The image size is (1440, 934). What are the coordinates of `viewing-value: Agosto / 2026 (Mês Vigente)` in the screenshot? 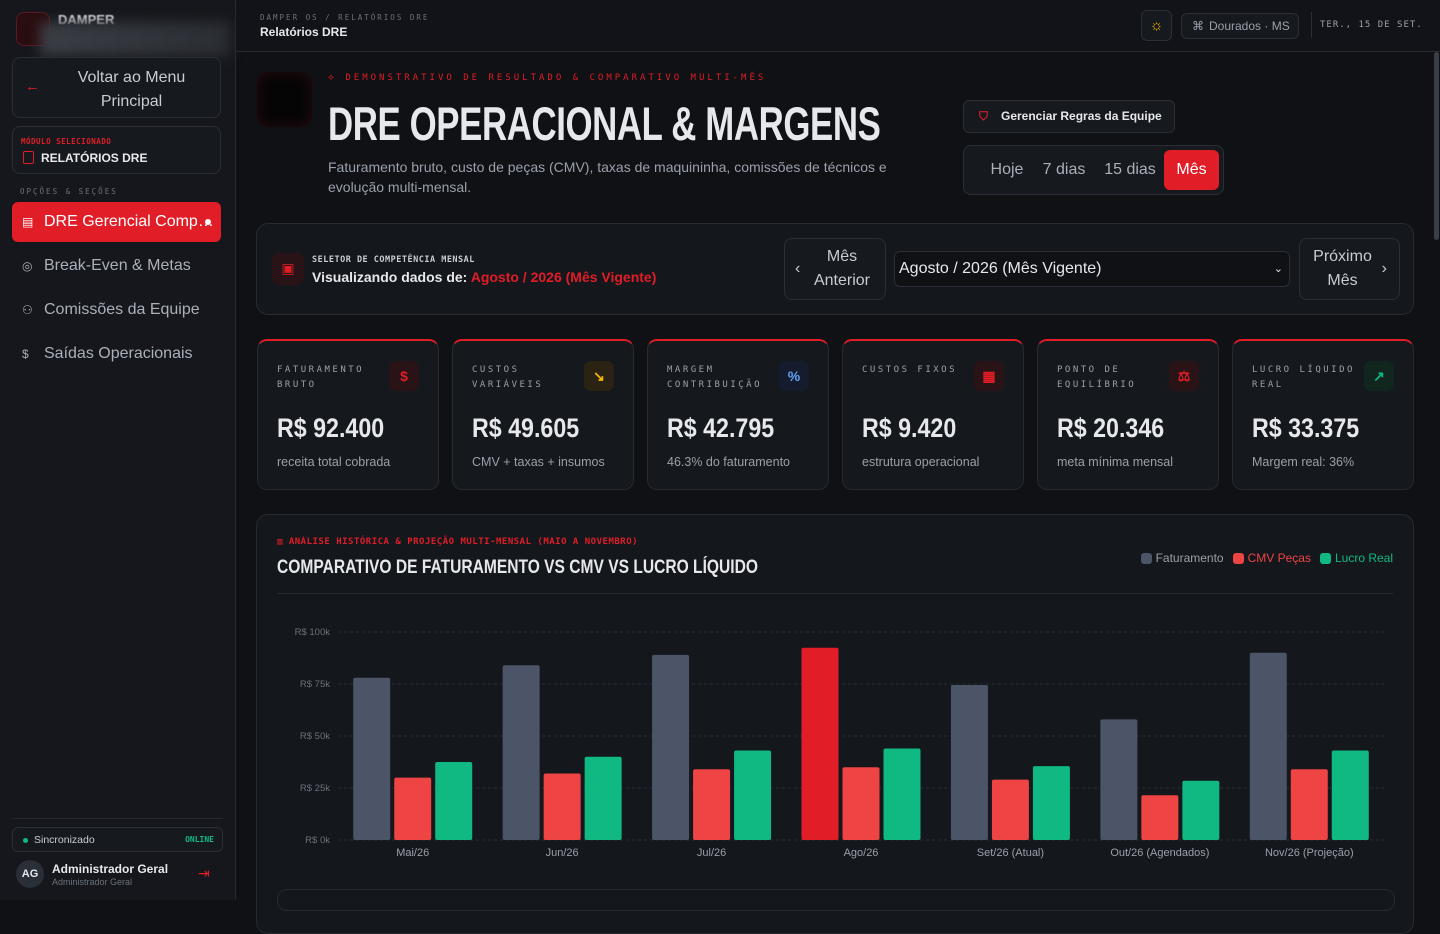 It's located at (563, 277).